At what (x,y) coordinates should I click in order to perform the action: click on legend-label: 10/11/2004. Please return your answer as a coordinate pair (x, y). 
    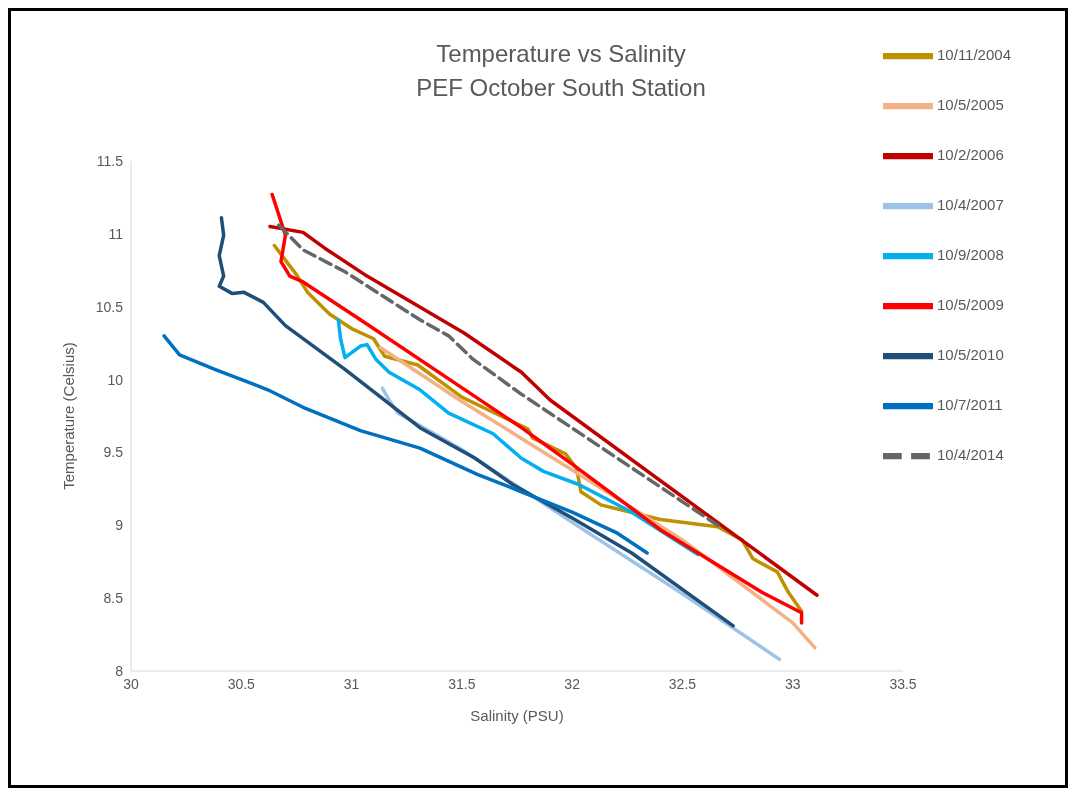
    Looking at the image, I should click on (974, 54).